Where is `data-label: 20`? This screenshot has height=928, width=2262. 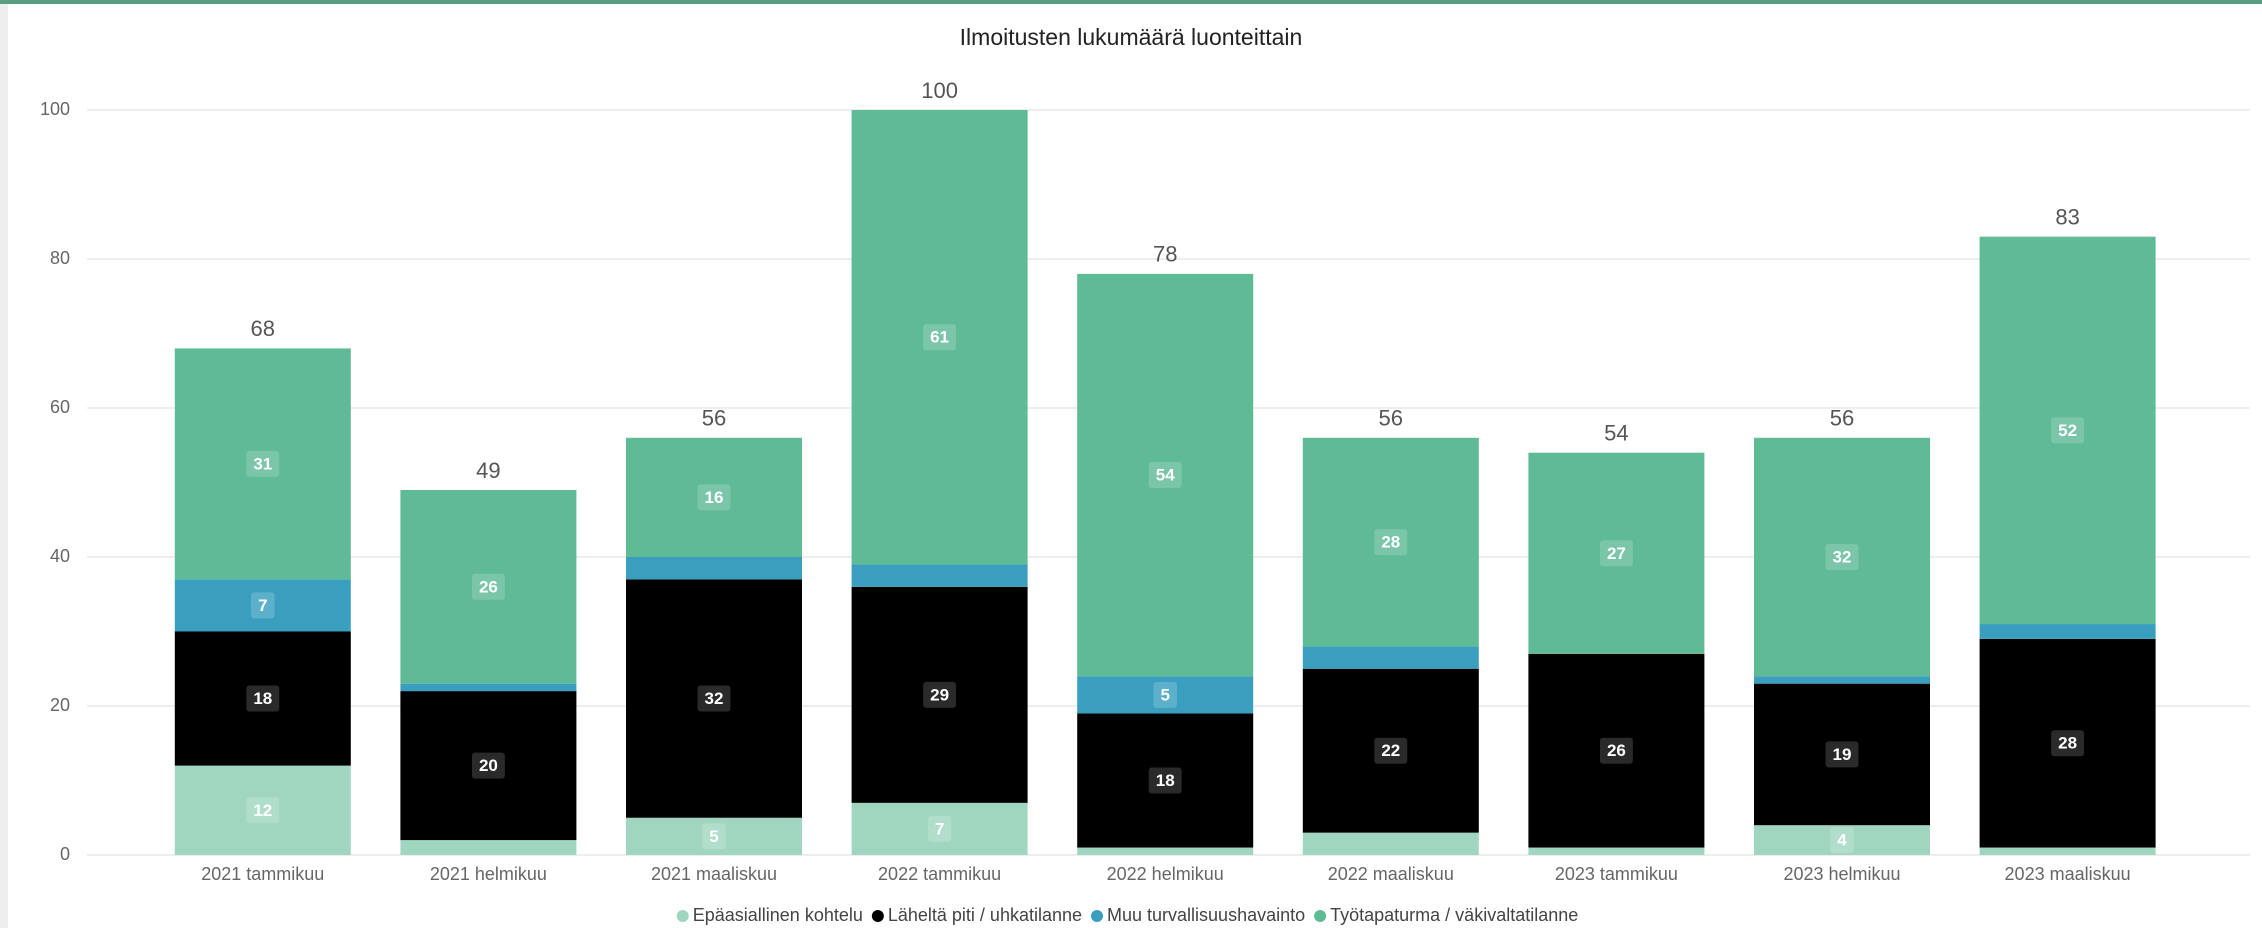
data-label: 20 is located at coordinates (488, 765).